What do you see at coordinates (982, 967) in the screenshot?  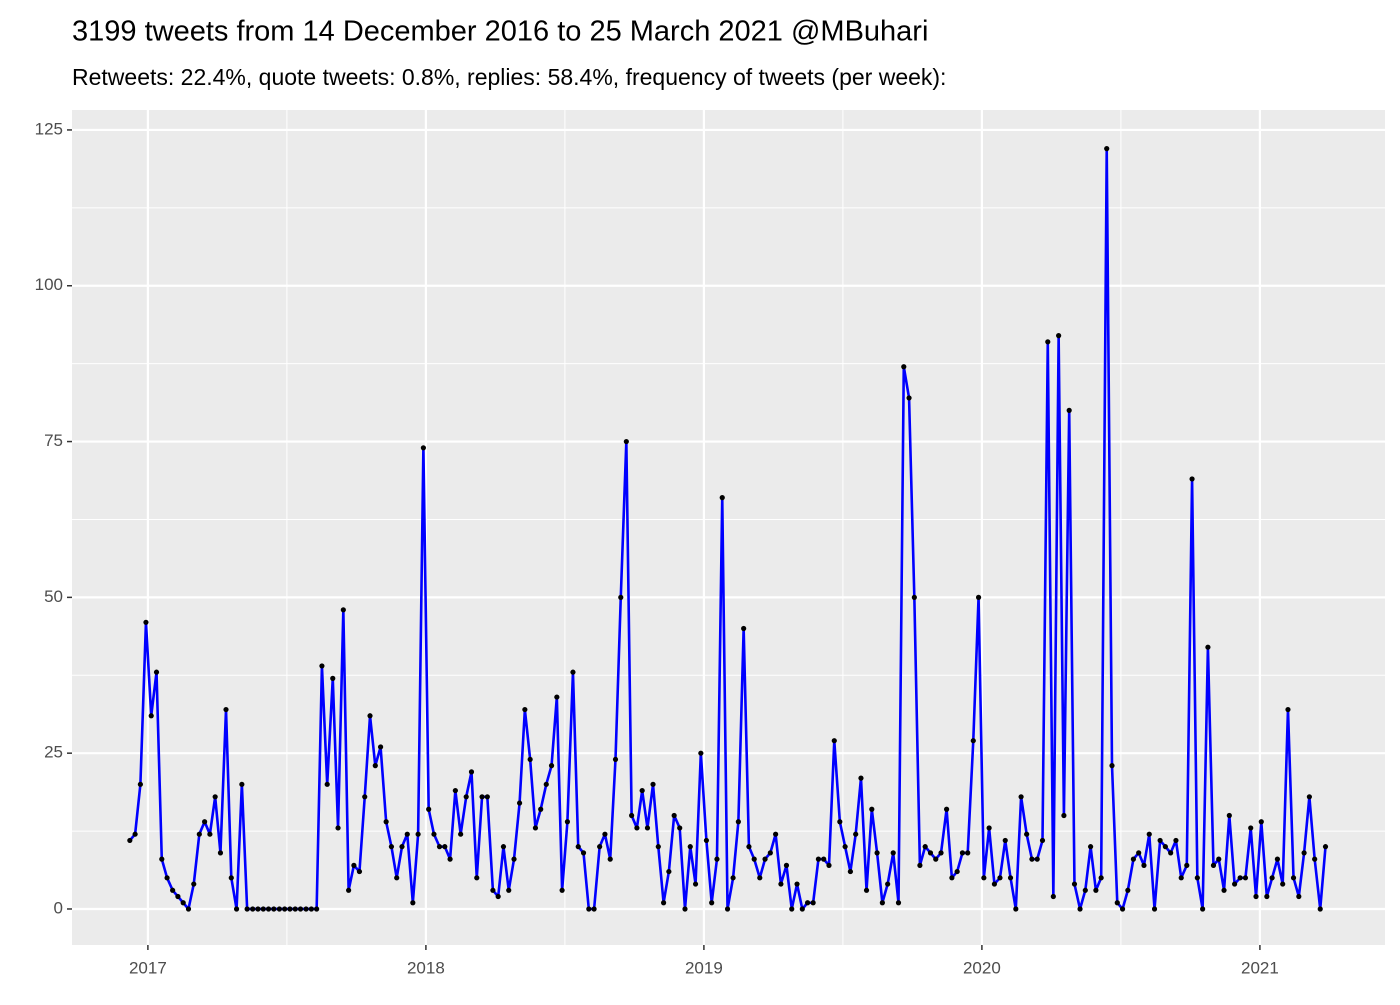 I see `x-tick-label: 2020` at bounding box center [982, 967].